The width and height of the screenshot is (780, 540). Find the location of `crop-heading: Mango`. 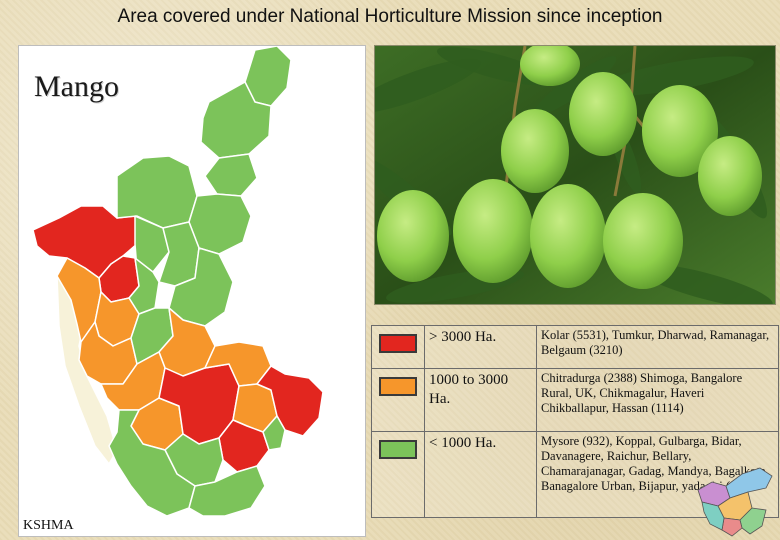

crop-heading: Mango is located at coordinates (76, 86).